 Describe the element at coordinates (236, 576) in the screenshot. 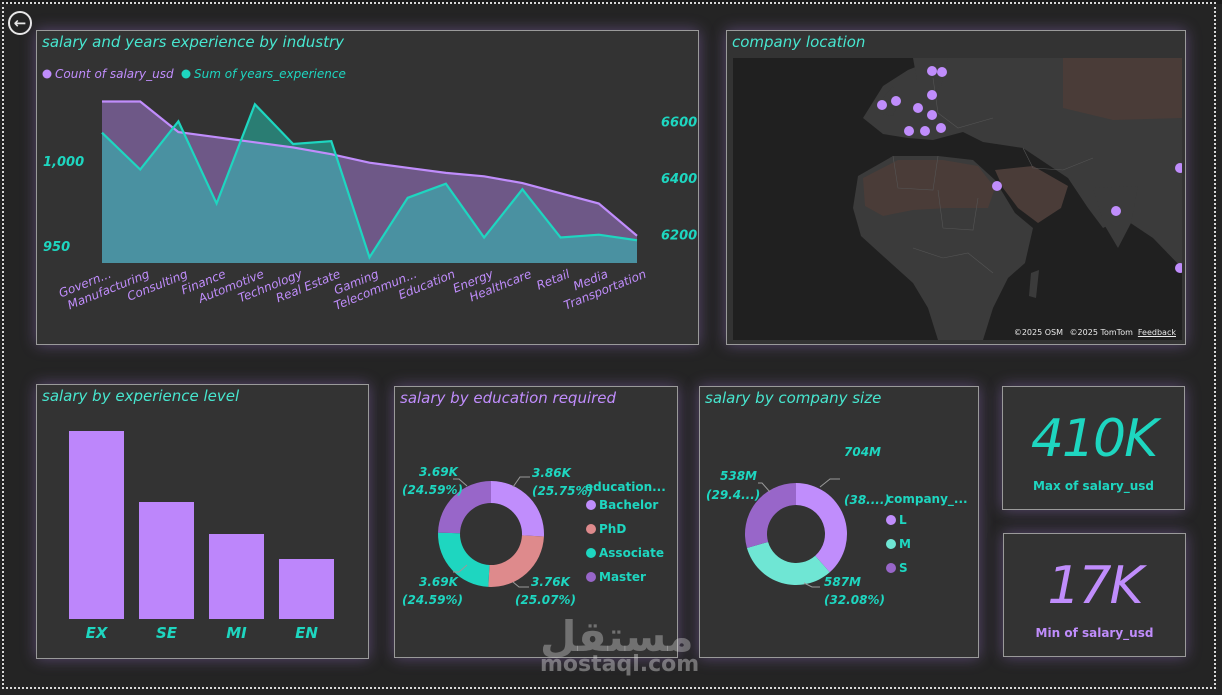

I see `bar-mi` at that location.